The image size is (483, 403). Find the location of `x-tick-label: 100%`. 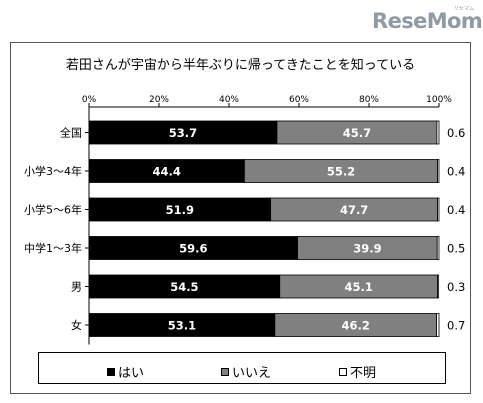

x-tick-label: 100% is located at coordinates (439, 100).